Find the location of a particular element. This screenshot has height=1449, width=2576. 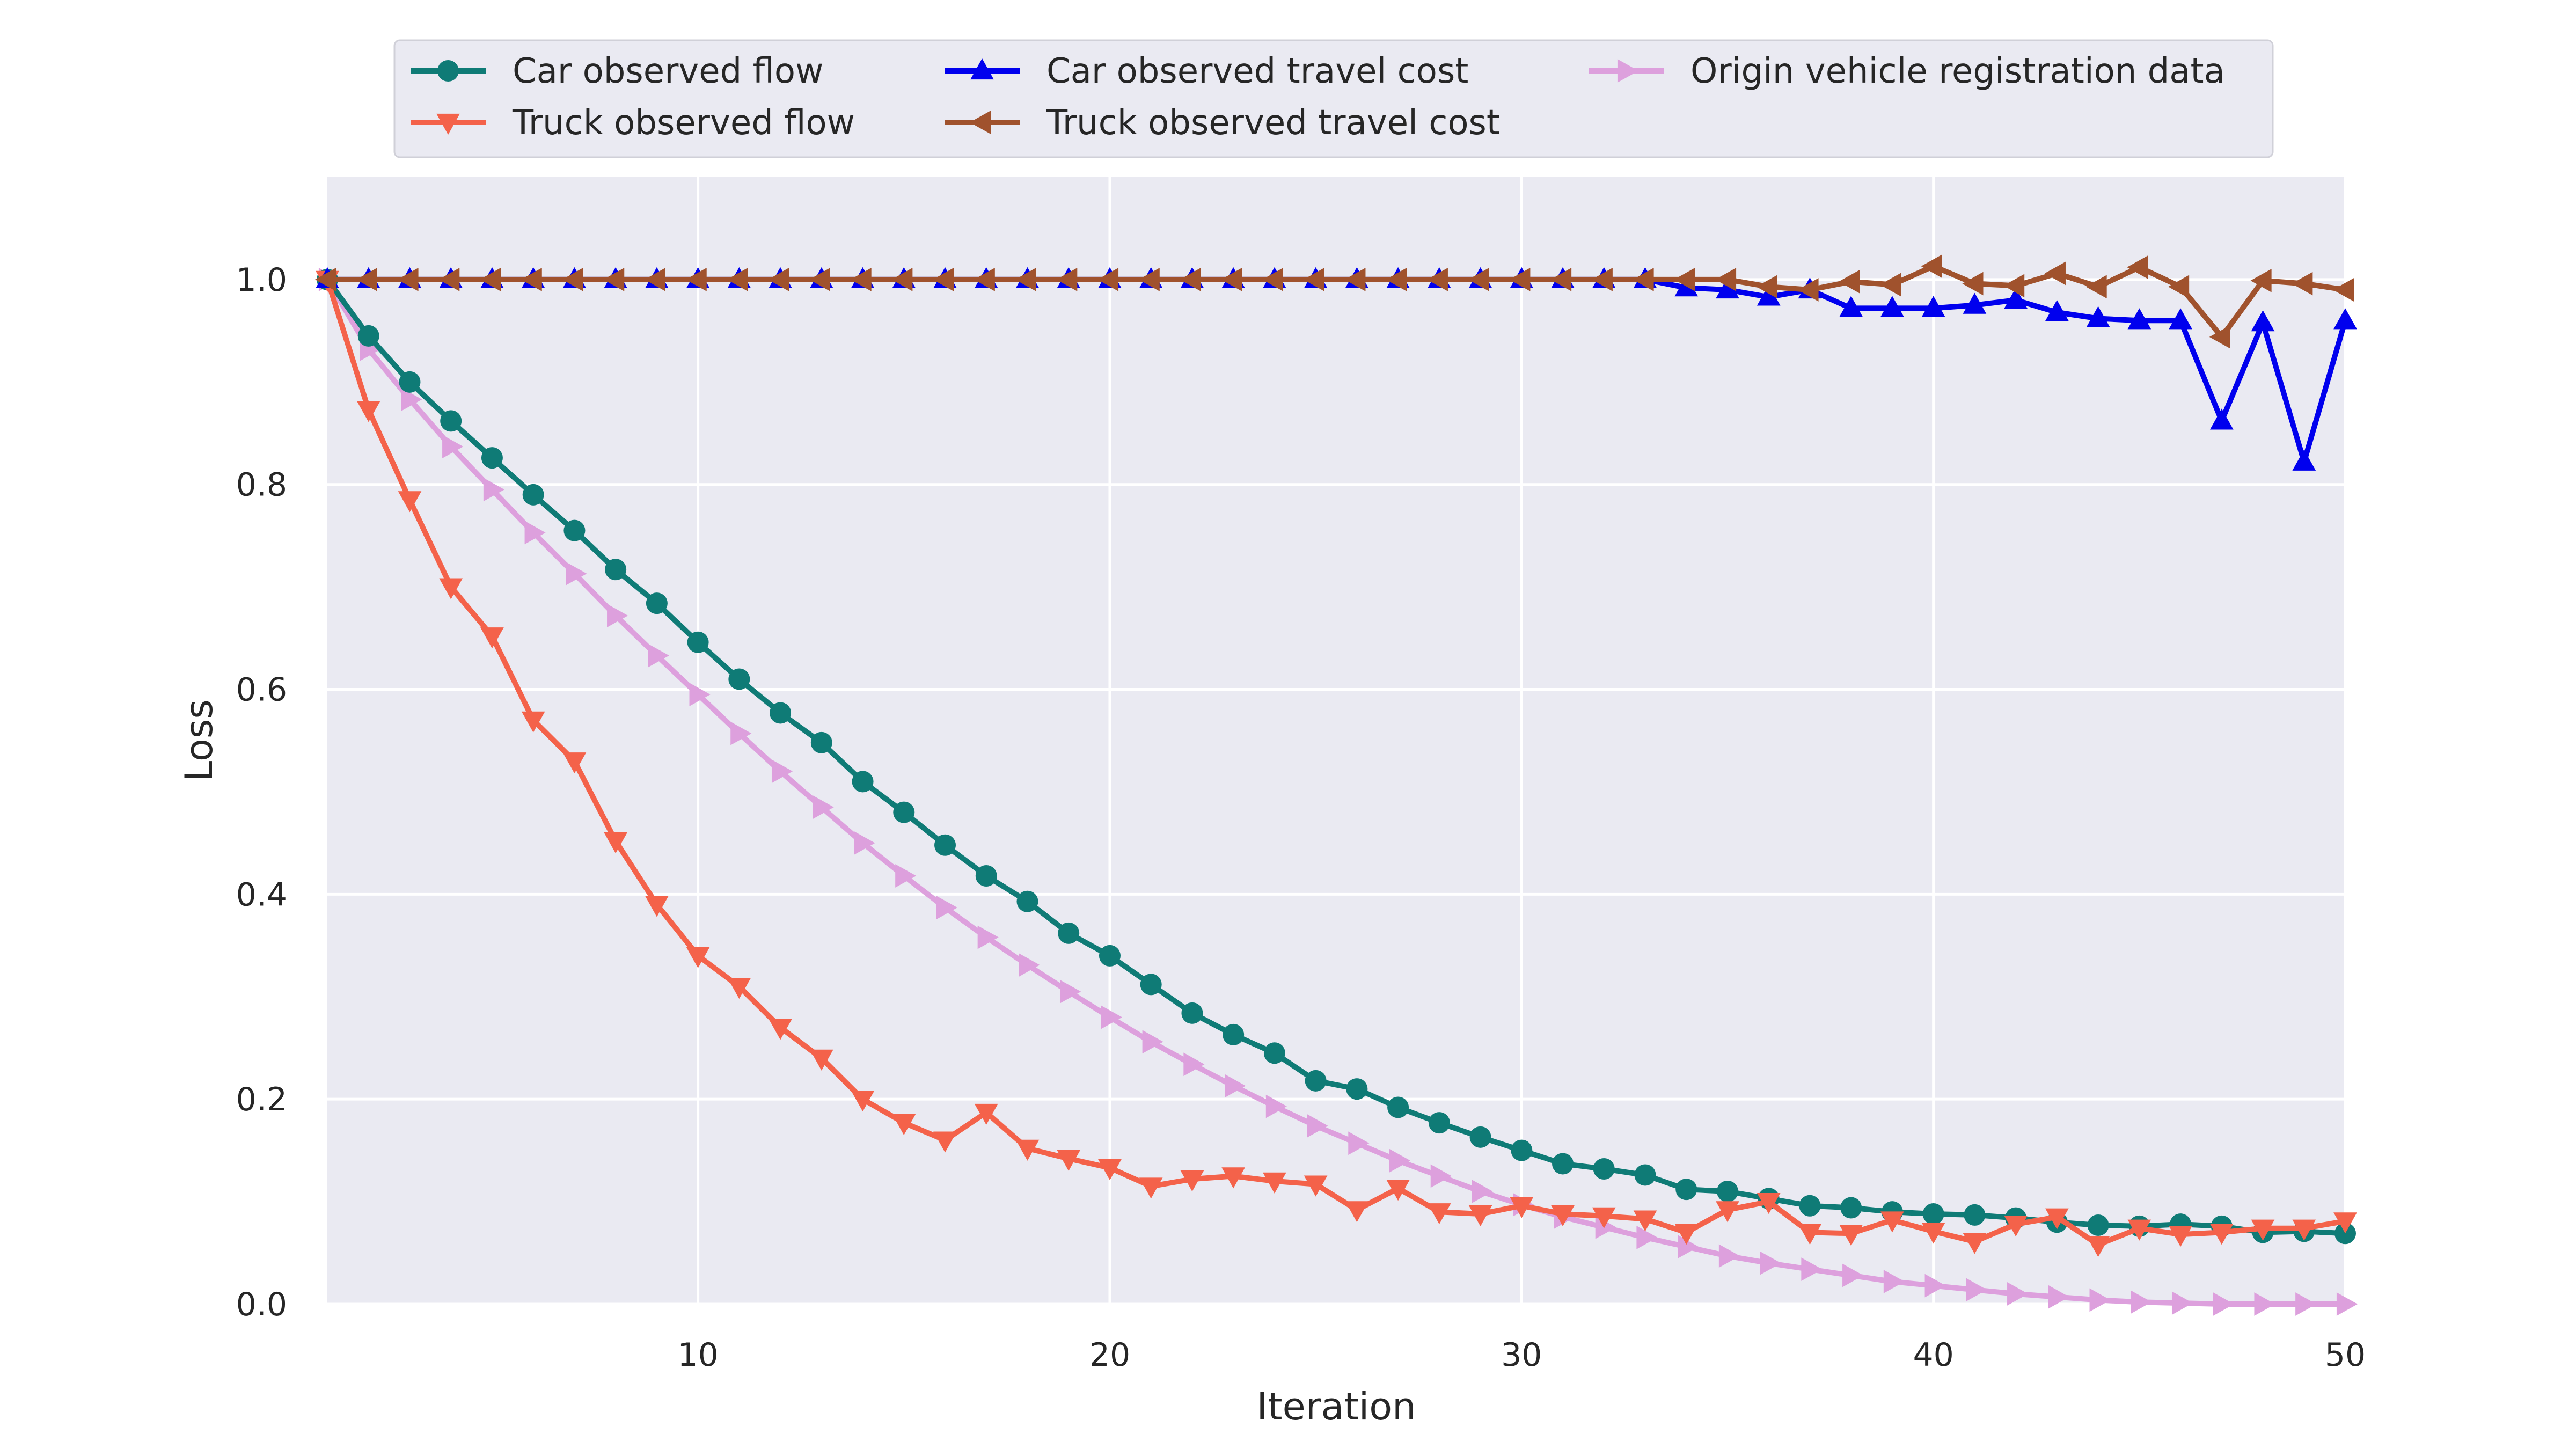

y-tick-label: 0.4 is located at coordinates (261, 894).